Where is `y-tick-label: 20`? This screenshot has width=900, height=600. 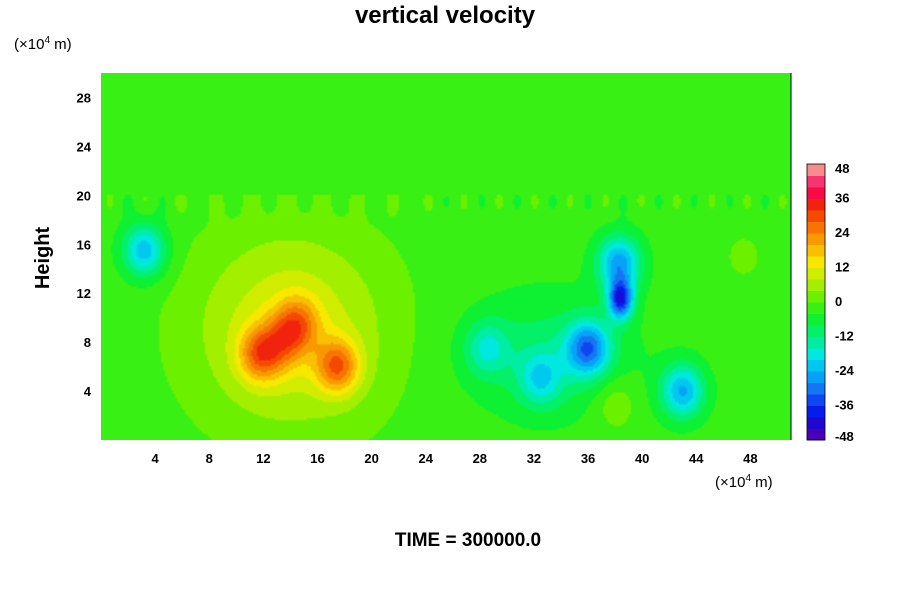 y-tick-label: 20 is located at coordinates (84, 195).